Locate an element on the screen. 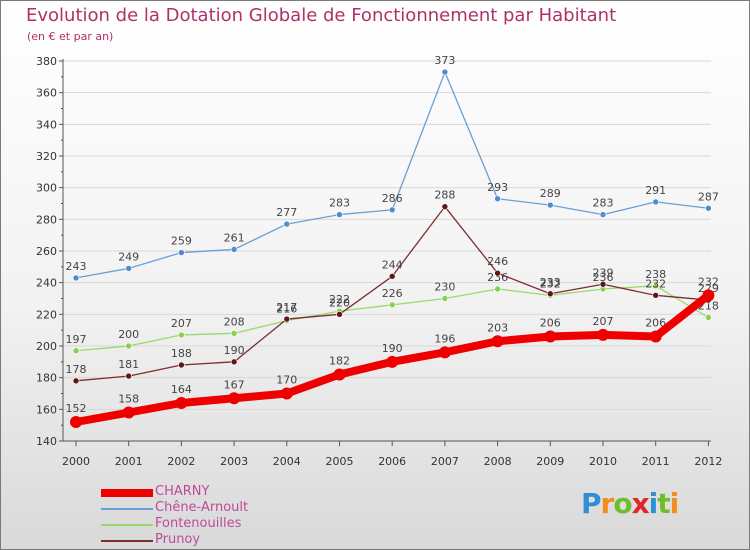 This screenshot has width=750, height=550. y-tick-label: 160 is located at coordinates (46, 409).